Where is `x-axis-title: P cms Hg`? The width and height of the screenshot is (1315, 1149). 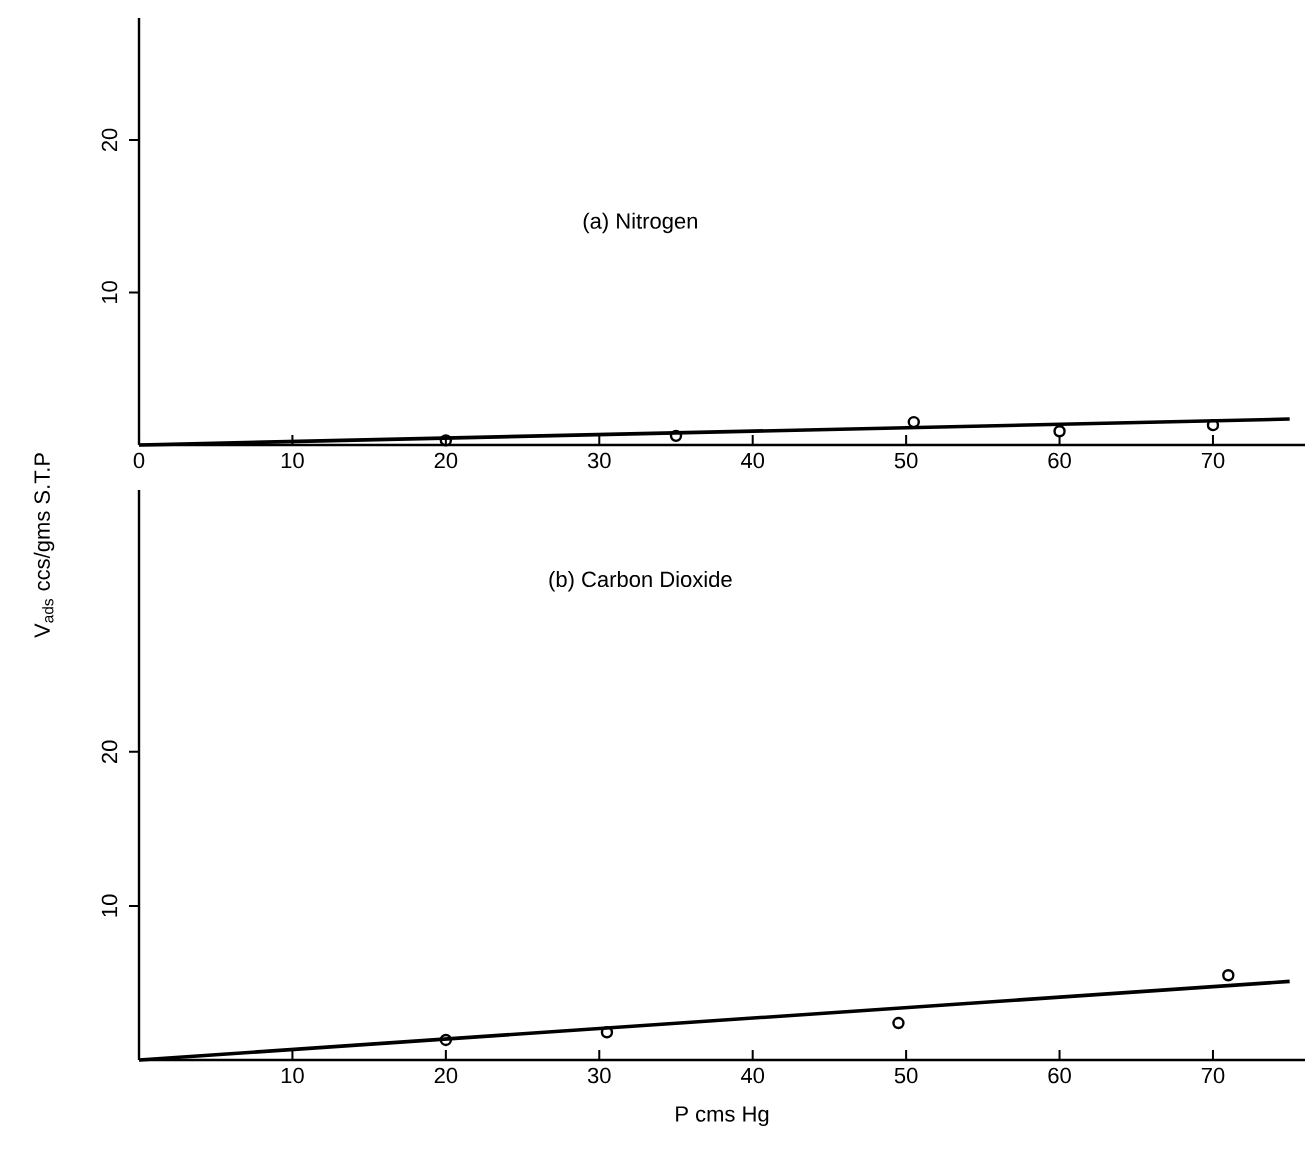 x-axis-title: P cms Hg is located at coordinates (722, 1116).